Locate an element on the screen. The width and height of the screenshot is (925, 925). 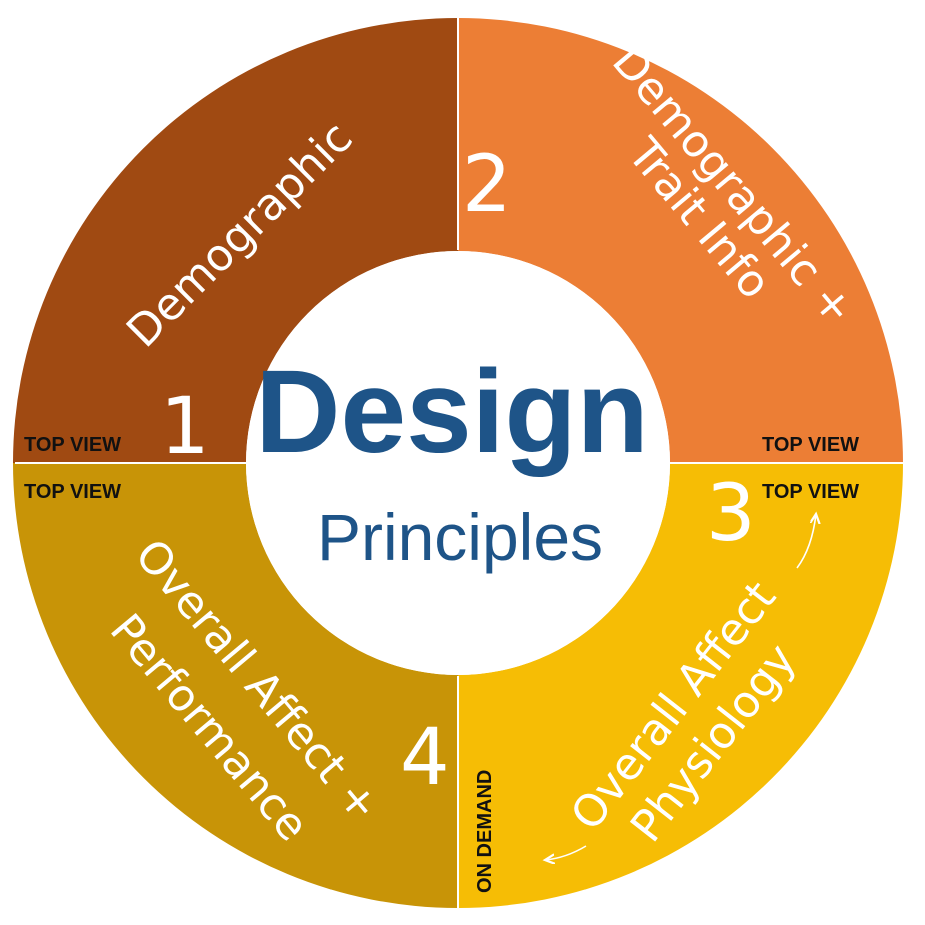
segment-4-tag: TOP VIEW is located at coordinates (72, 492).